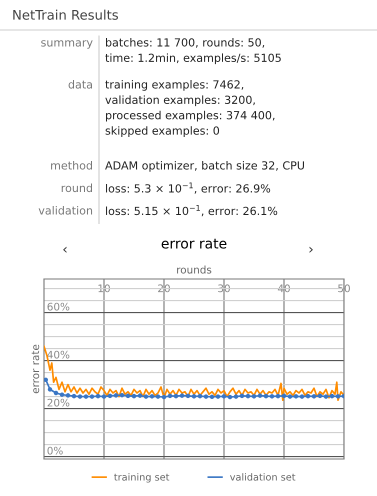  What do you see at coordinates (65, 15) in the screenshot?
I see `text: NetTrain Results` at bounding box center [65, 15].